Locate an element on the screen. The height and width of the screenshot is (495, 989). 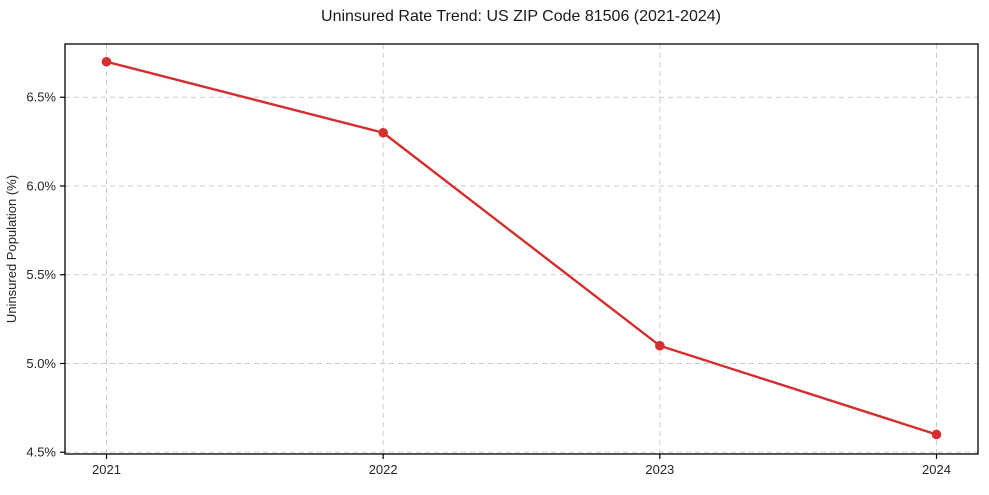
x-tick-label: 2024 is located at coordinates (936, 469).